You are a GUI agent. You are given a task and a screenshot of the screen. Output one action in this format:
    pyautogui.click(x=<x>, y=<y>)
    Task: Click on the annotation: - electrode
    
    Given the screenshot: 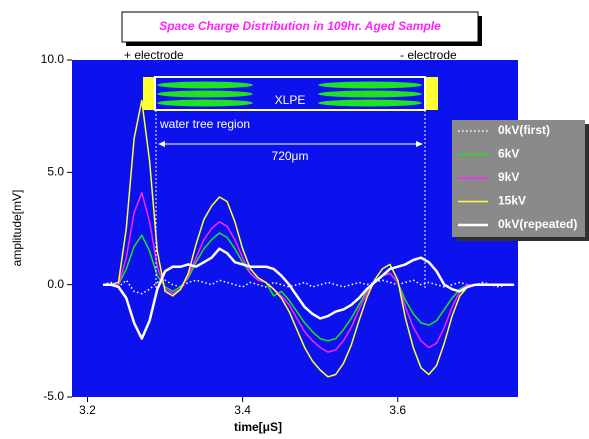 What is the action you would take?
    pyautogui.click(x=428, y=55)
    